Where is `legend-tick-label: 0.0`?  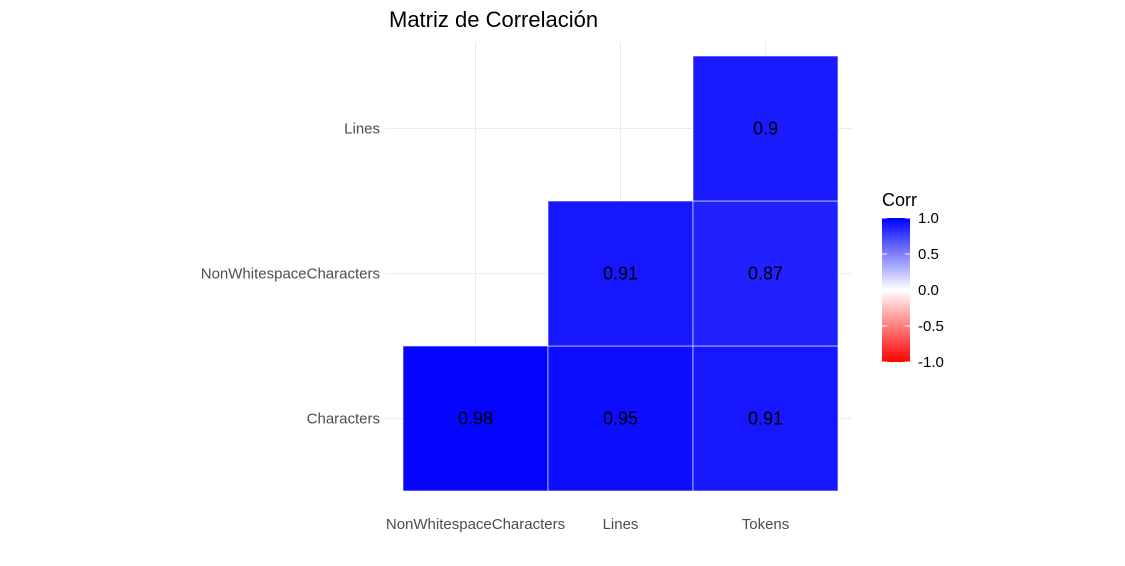
legend-tick-label: 0.0 is located at coordinates (928, 290).